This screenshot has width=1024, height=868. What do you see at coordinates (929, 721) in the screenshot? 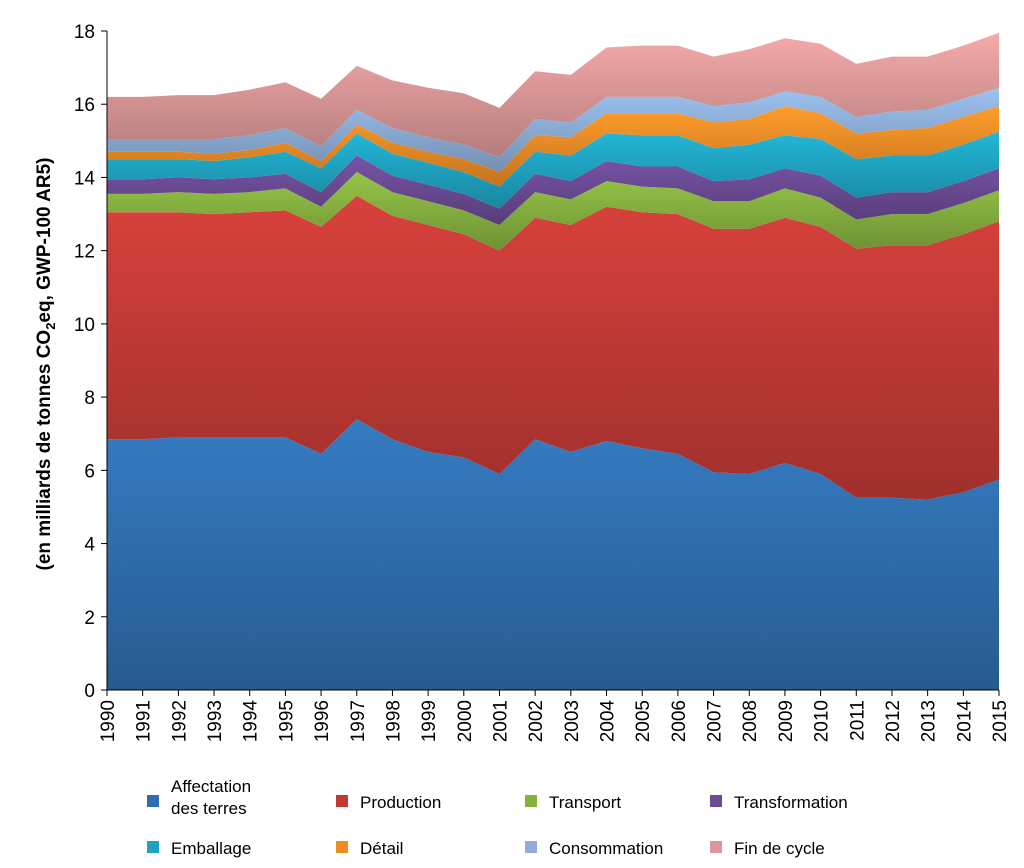
I see `x-tick-label: 2013` at bounding box center [929, 721].